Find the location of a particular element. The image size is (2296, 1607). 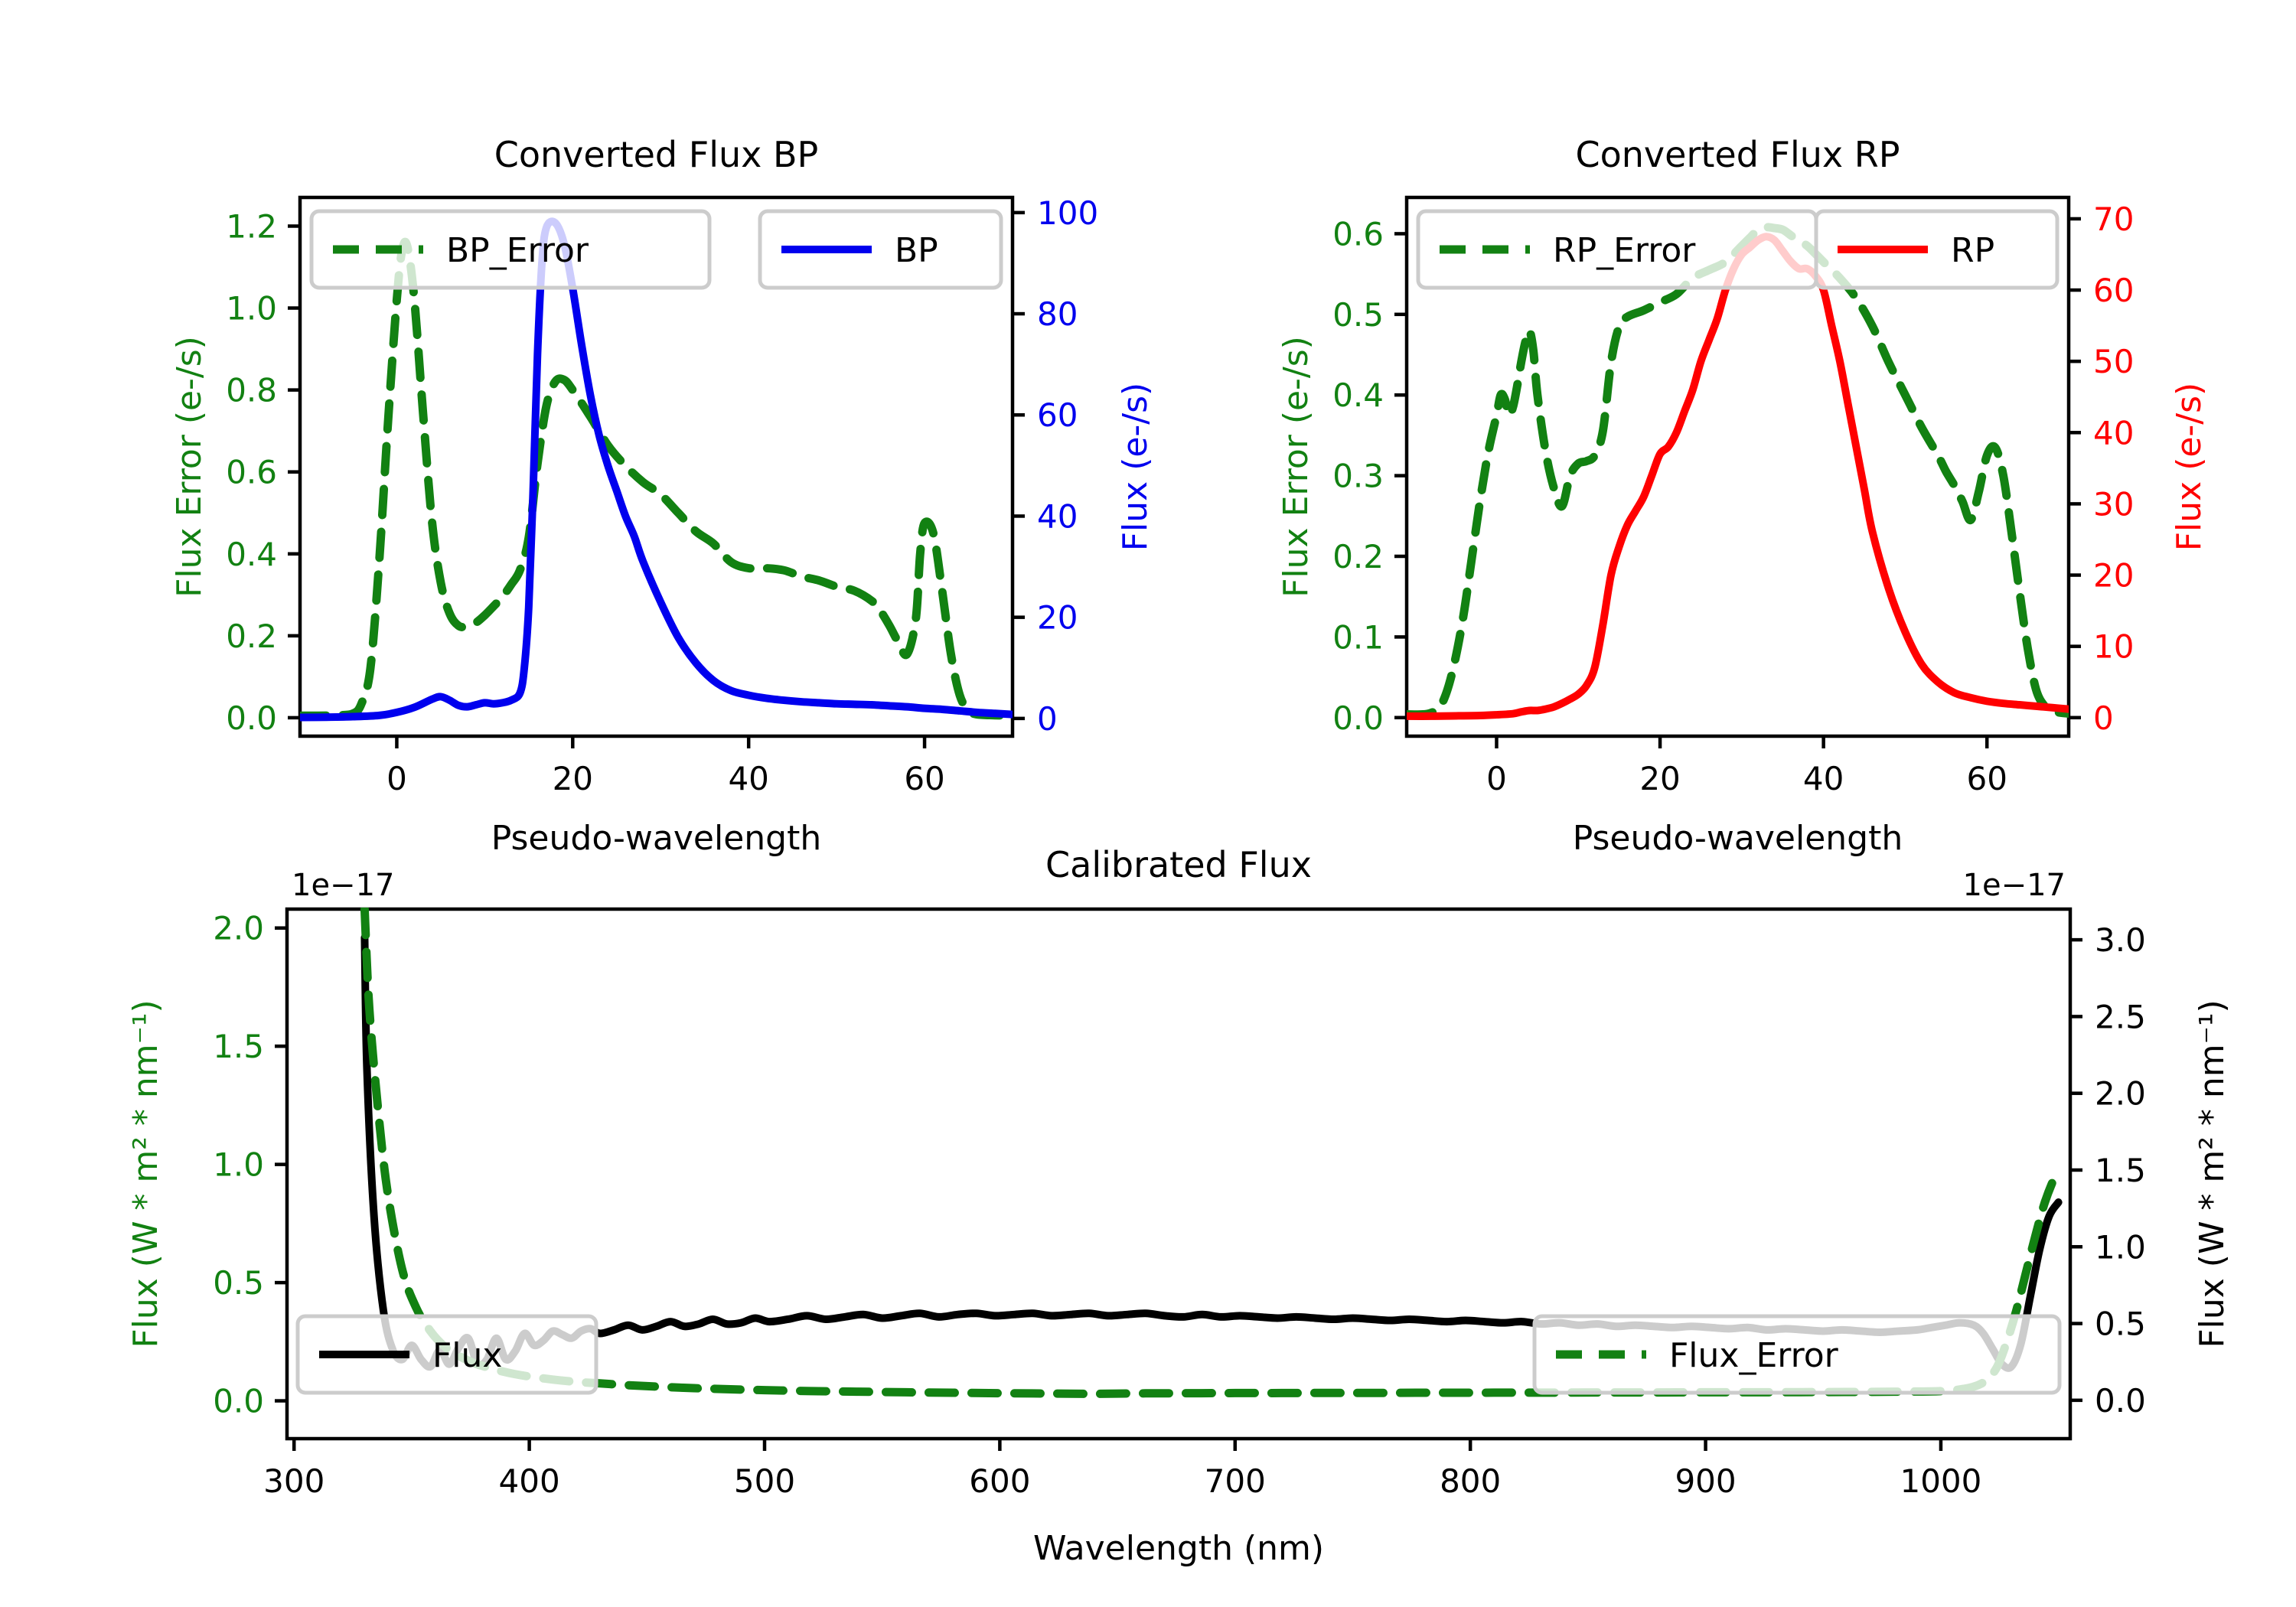

cal-legend-error-box is located at coordinates (1797, 1354).